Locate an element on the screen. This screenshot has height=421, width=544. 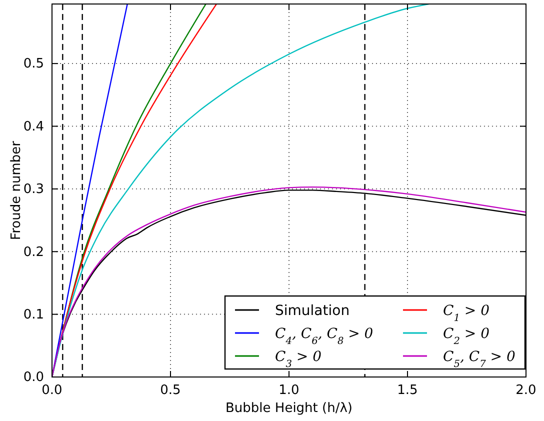
legend-label: C$_{2}$ > 0 is located at coordinates (466, 336).